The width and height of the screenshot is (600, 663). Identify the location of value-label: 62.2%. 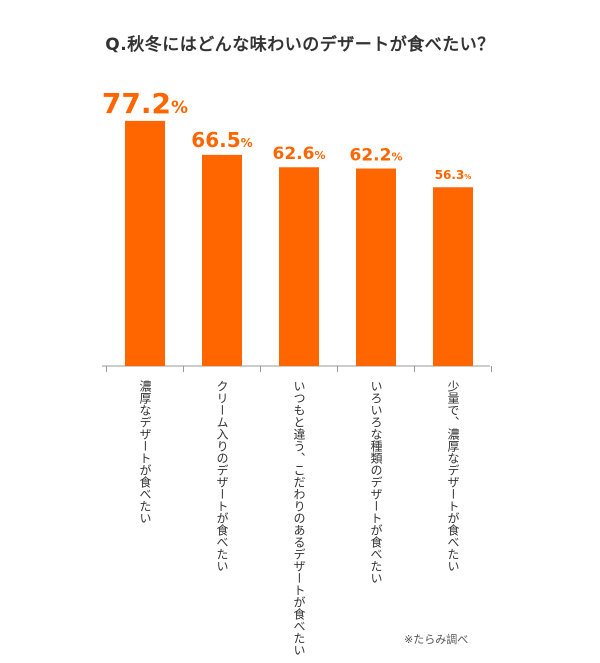
(376, 156).